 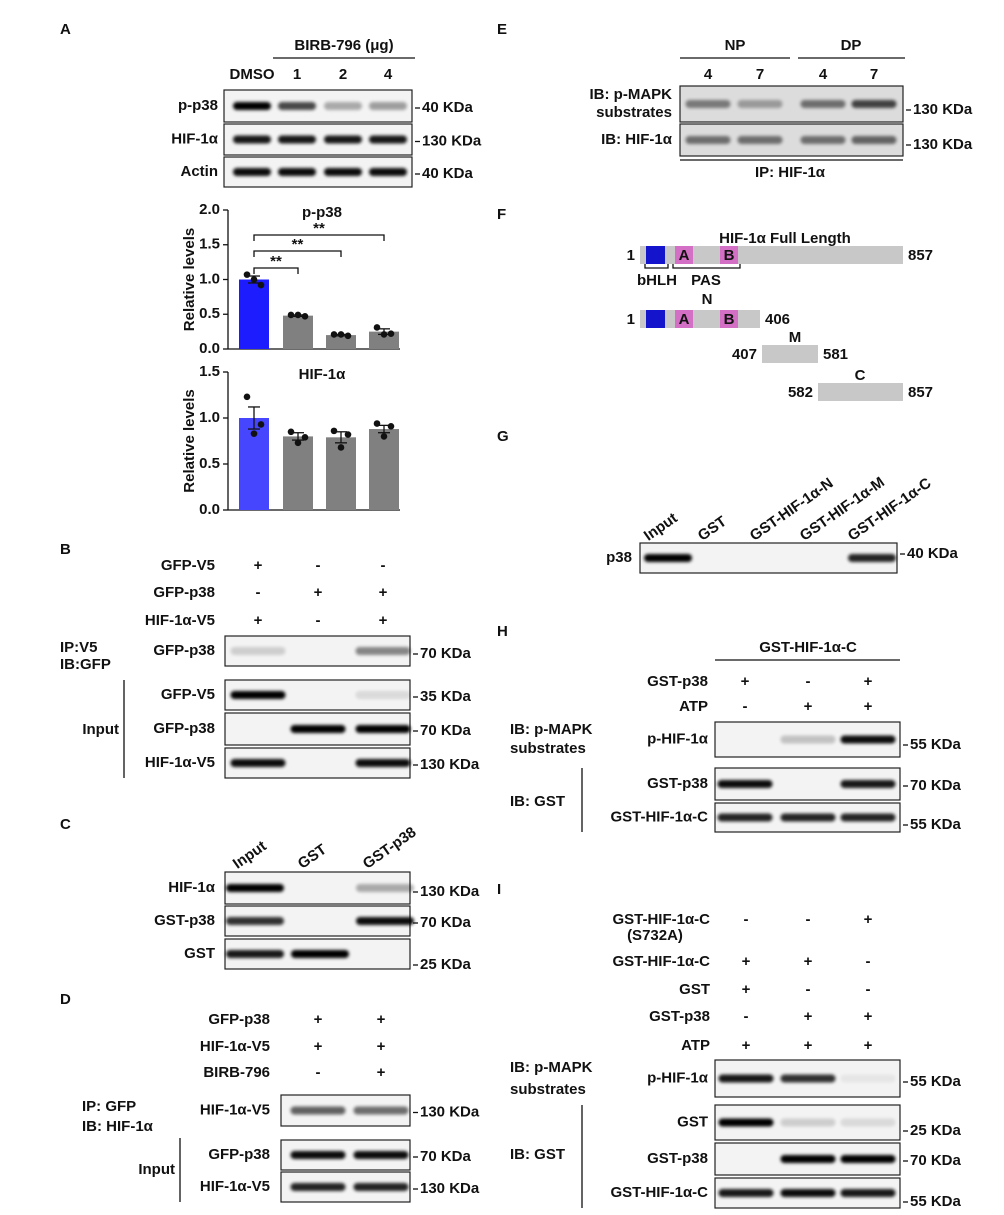 I want to click on y-tick-label: 1.5, so click(x=209, y=371).